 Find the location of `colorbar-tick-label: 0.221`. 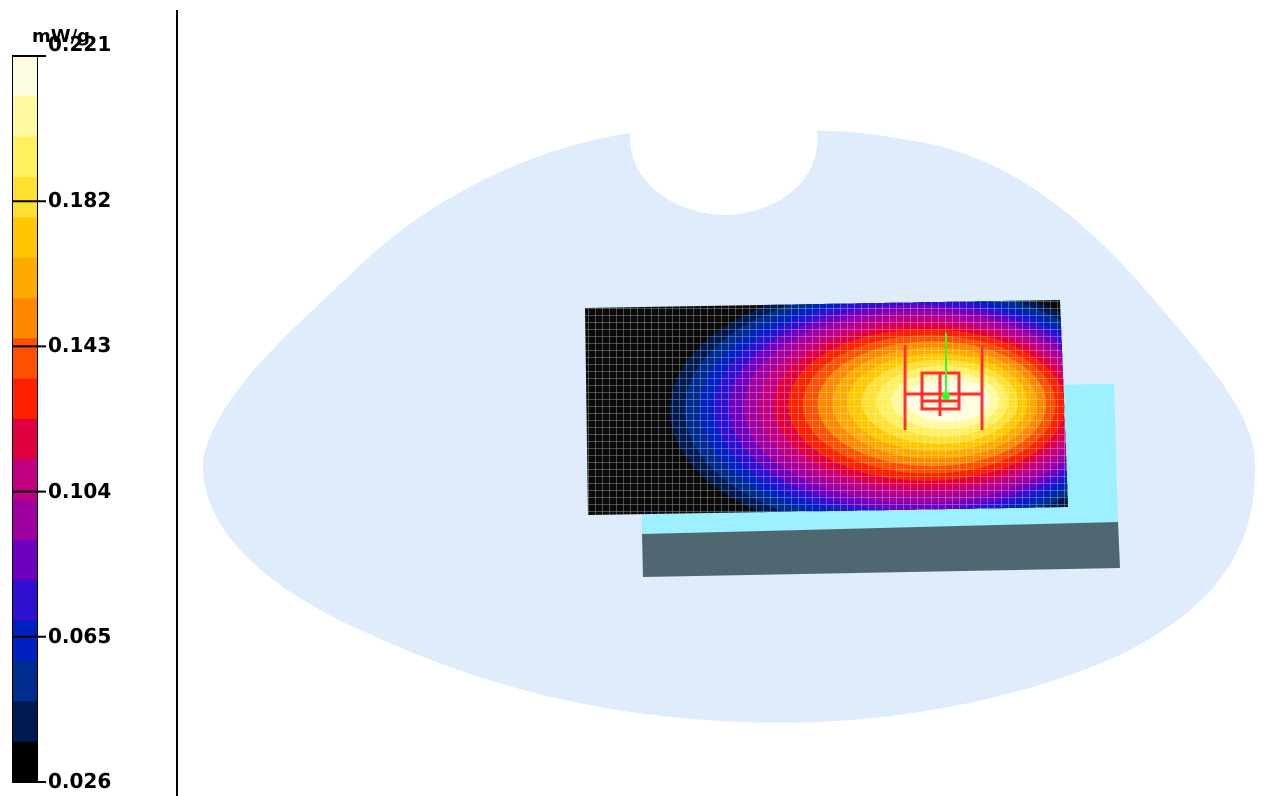

colorbar-tick-label: 0.221 is located at coordinates (80, 44).